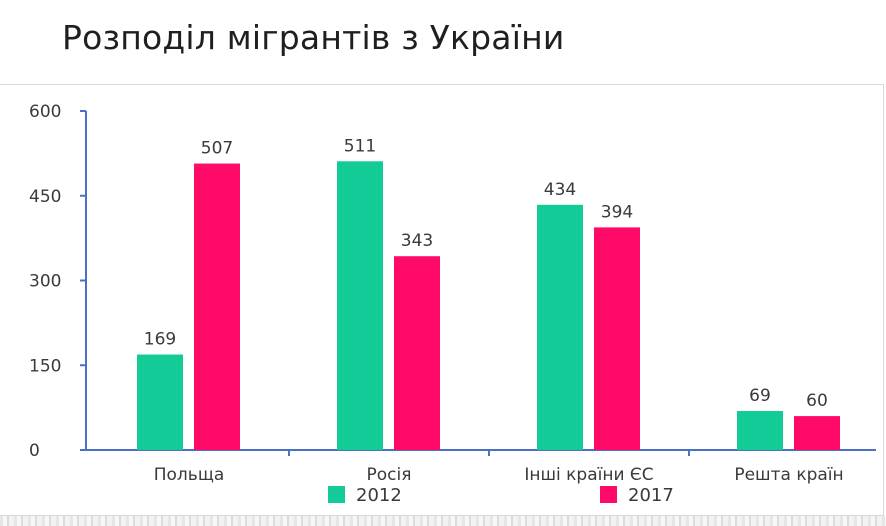 Image resolution: width=886 pixels, height=526 pixels. Describe the element at coordinates (45, 366) in the screenshot. I see `y-tick-label: 150` at that location.